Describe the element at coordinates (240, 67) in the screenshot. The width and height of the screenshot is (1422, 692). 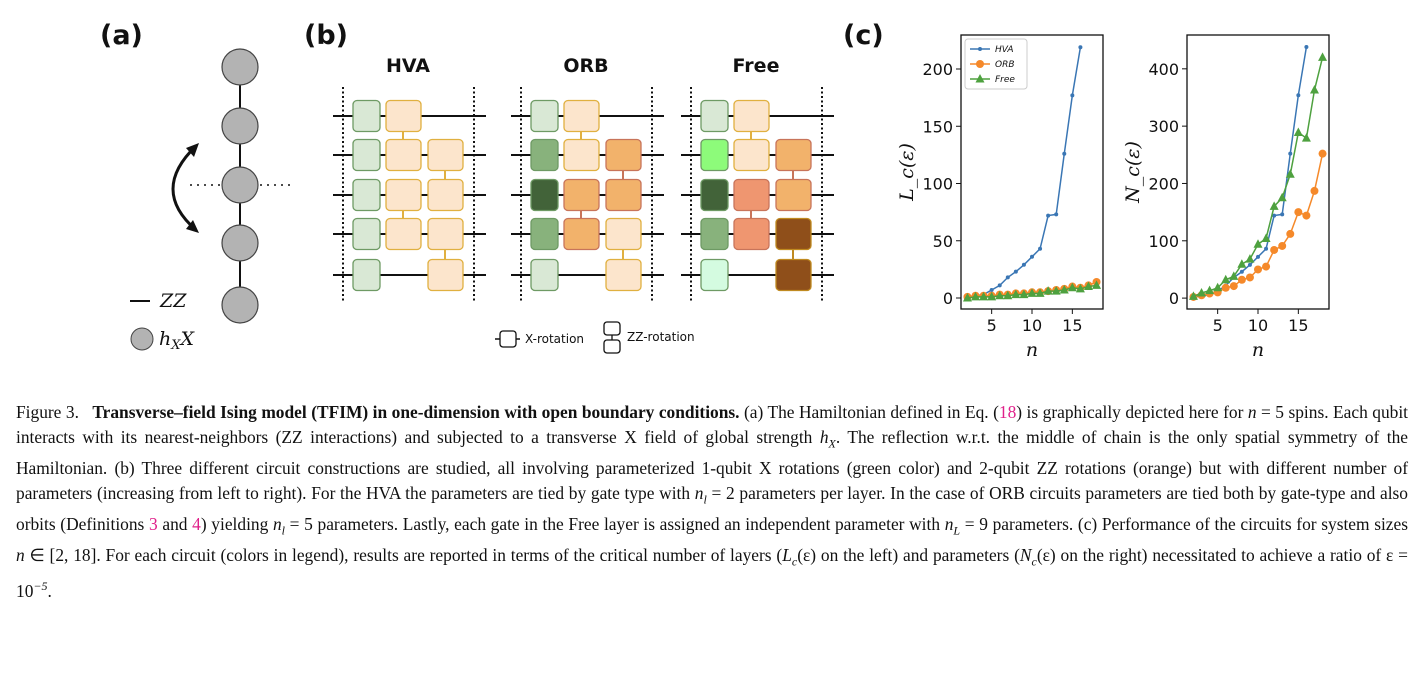
I see `spin-node` at that location.